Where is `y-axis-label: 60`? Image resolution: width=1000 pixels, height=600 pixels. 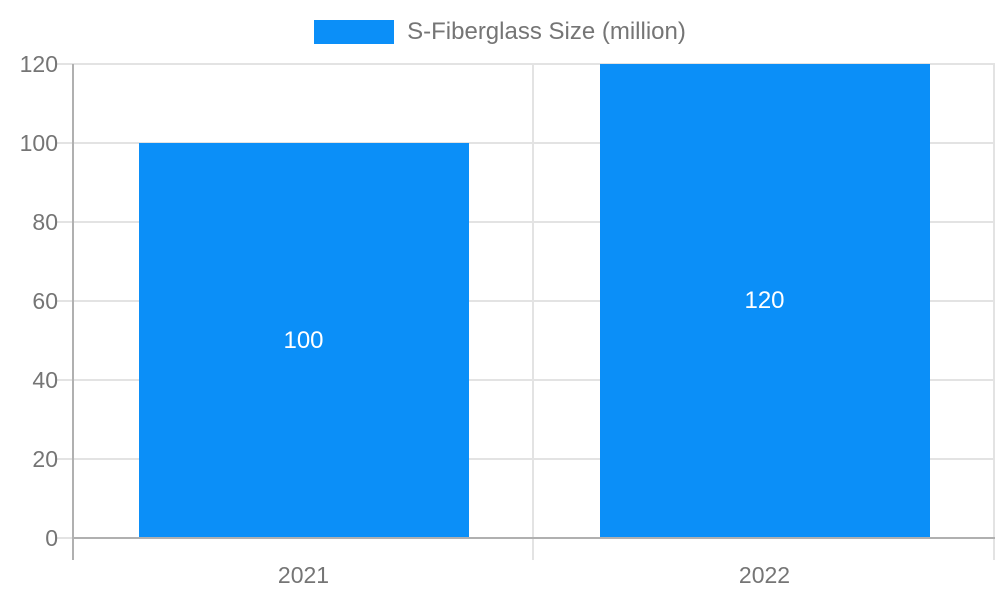
y-axis-label: 60 is located at coordinates (45, 301).